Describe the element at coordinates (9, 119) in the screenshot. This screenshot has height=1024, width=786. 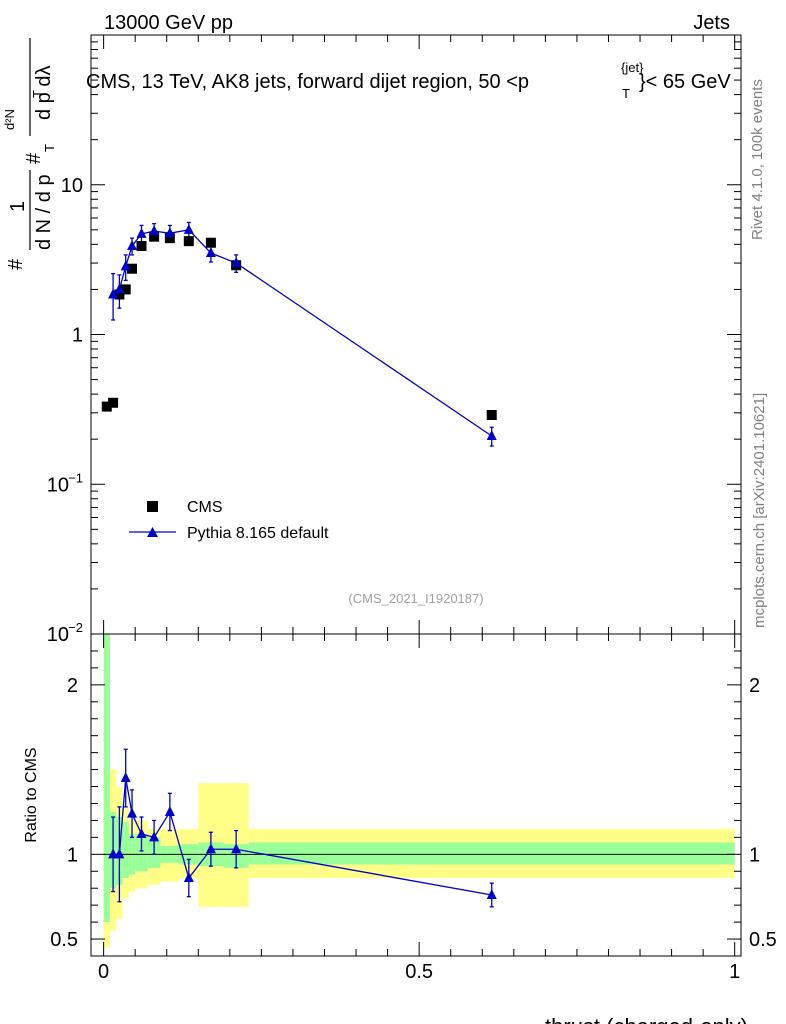
I see `y-label-d2: d²N` at that location.